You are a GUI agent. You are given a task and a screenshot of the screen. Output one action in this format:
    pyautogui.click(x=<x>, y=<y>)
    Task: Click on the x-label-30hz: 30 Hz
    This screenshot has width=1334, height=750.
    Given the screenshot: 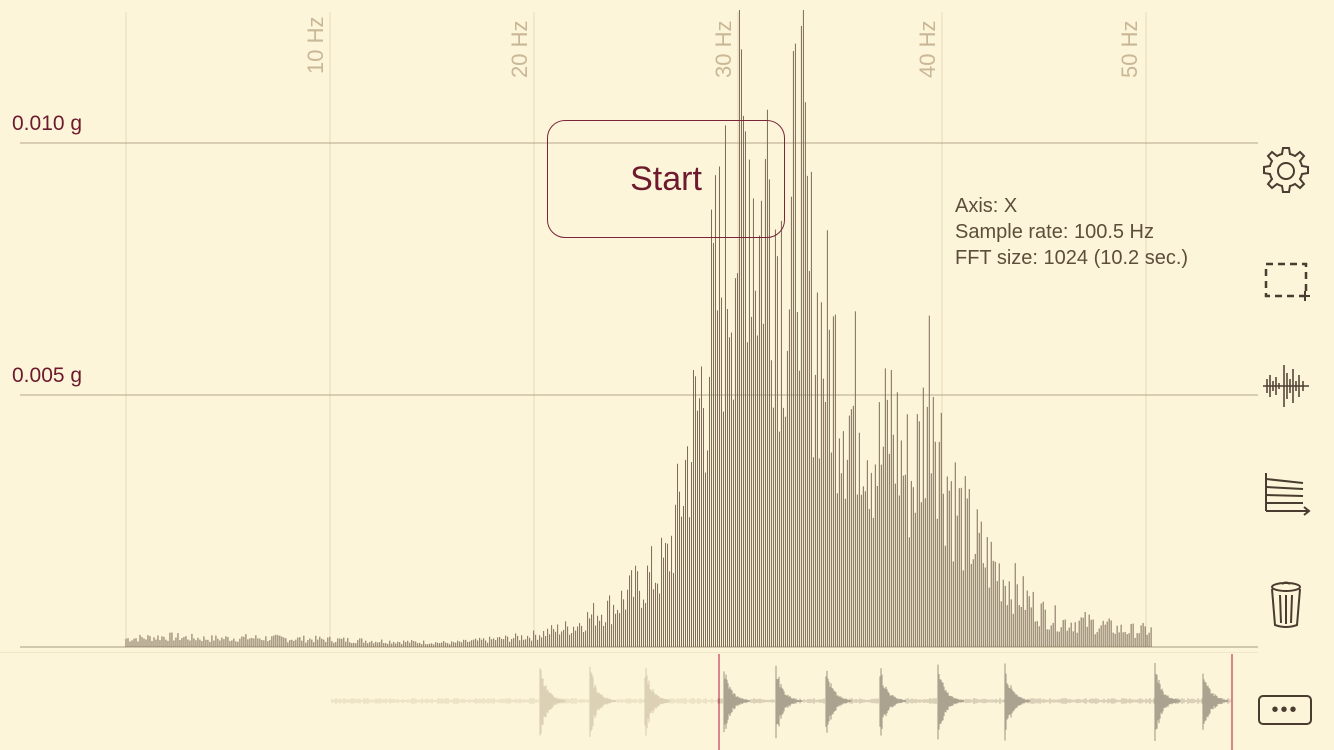 What is the action you would take?
    pyautogui.click(x=723, y=49)
    